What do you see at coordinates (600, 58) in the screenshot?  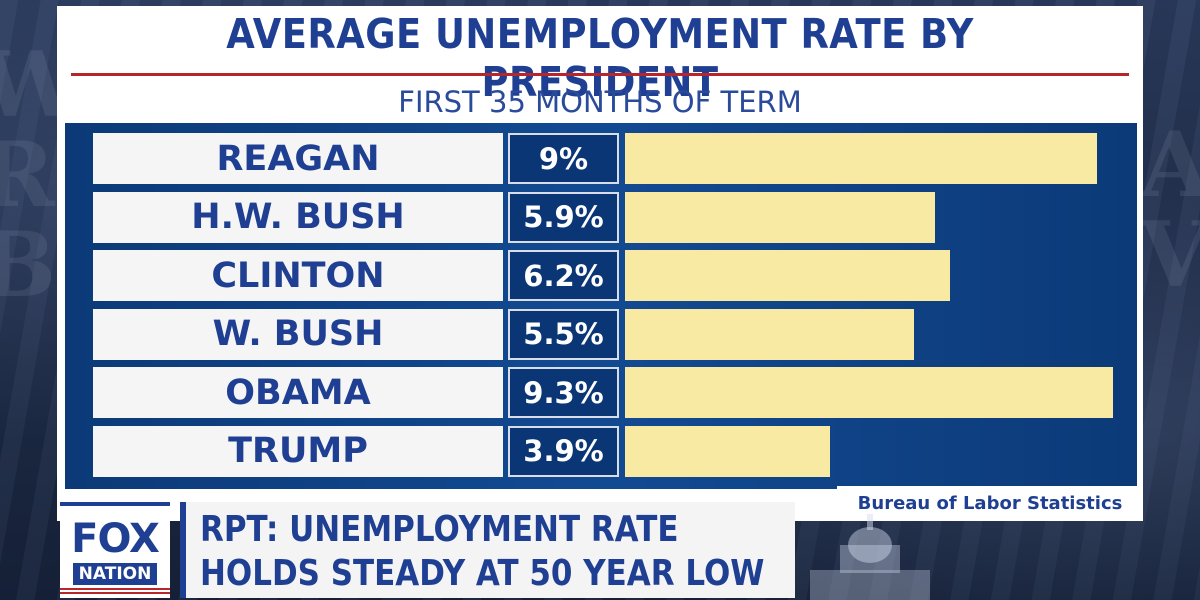 I see `chart-title: AVERAGE UNEMPLOYMENT RATE BY PRESIDENT` at bounding box center [600, 58].